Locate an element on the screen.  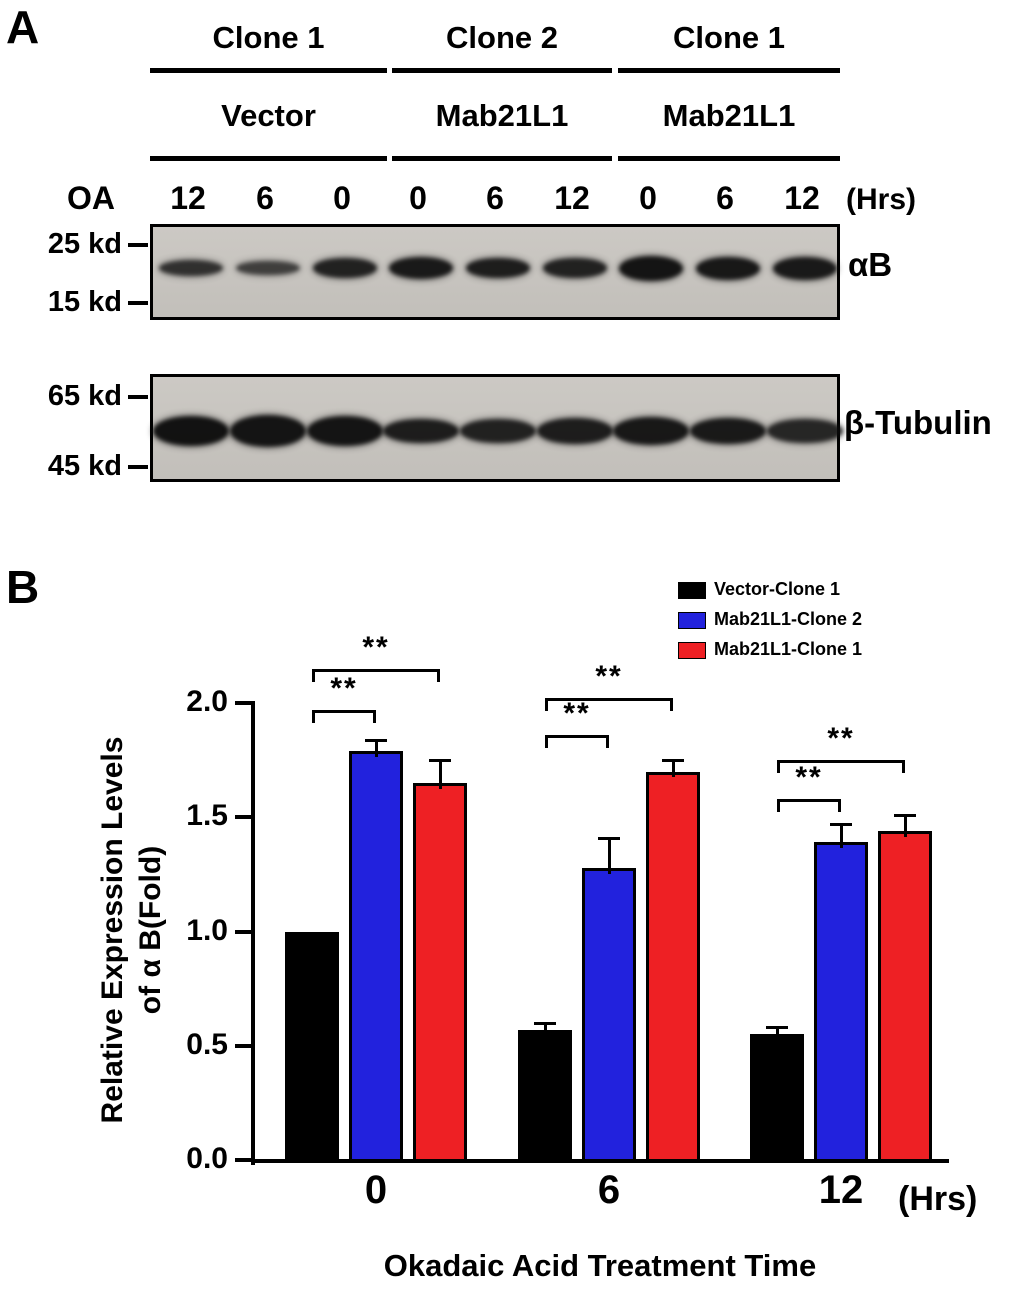
y-axis-line is located at coordinates (253, 933).